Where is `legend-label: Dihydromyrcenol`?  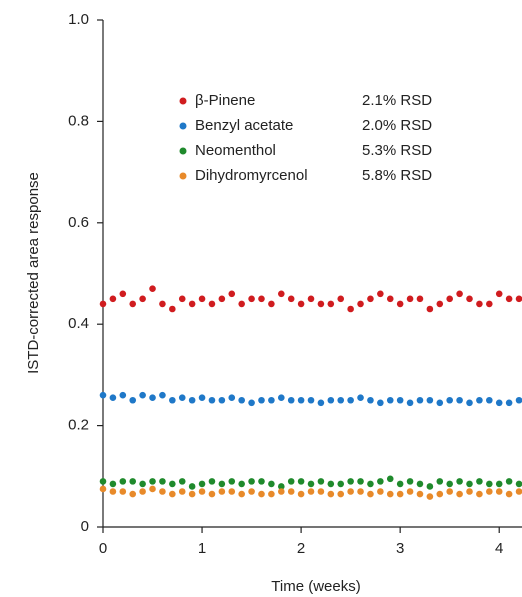 legend-label: Dihydromyrcenol is located at coordinates (251, 175).